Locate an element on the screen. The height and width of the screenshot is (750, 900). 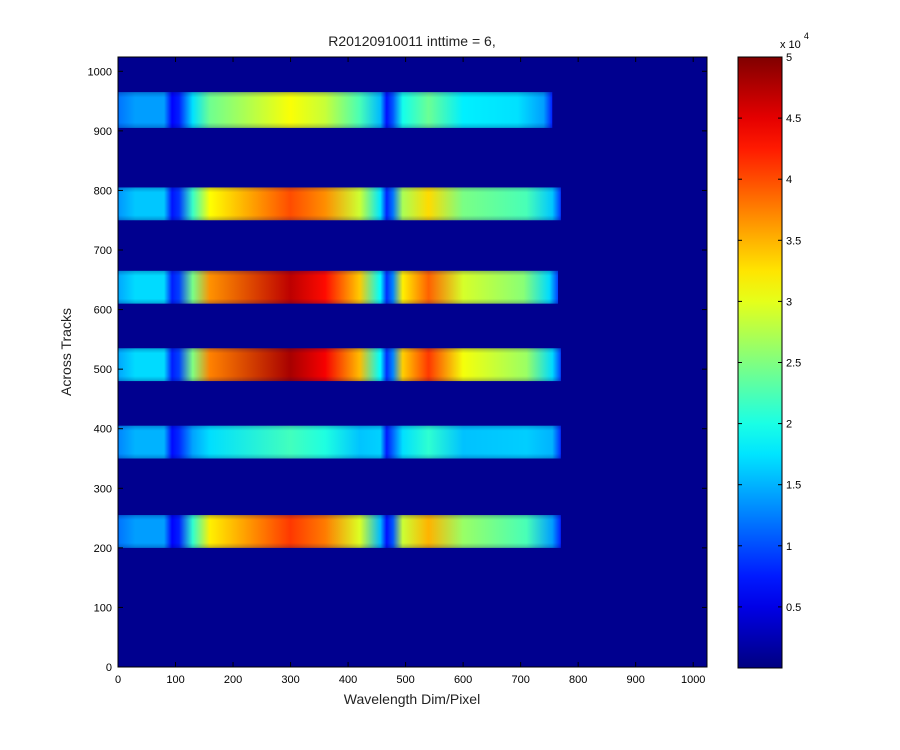
chart-title: R20120910011 inttime = 6, is located at coordinates (411, 41).